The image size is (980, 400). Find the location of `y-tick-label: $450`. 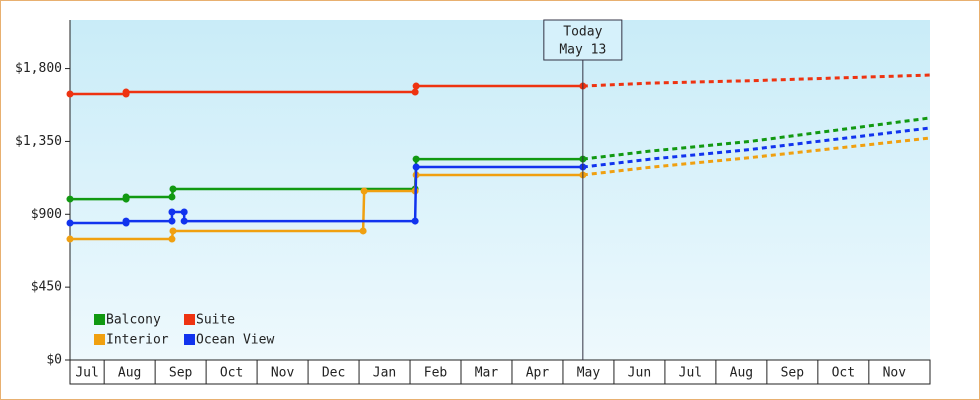

y-tick-label: $450 is located at coordinates (46, 287).